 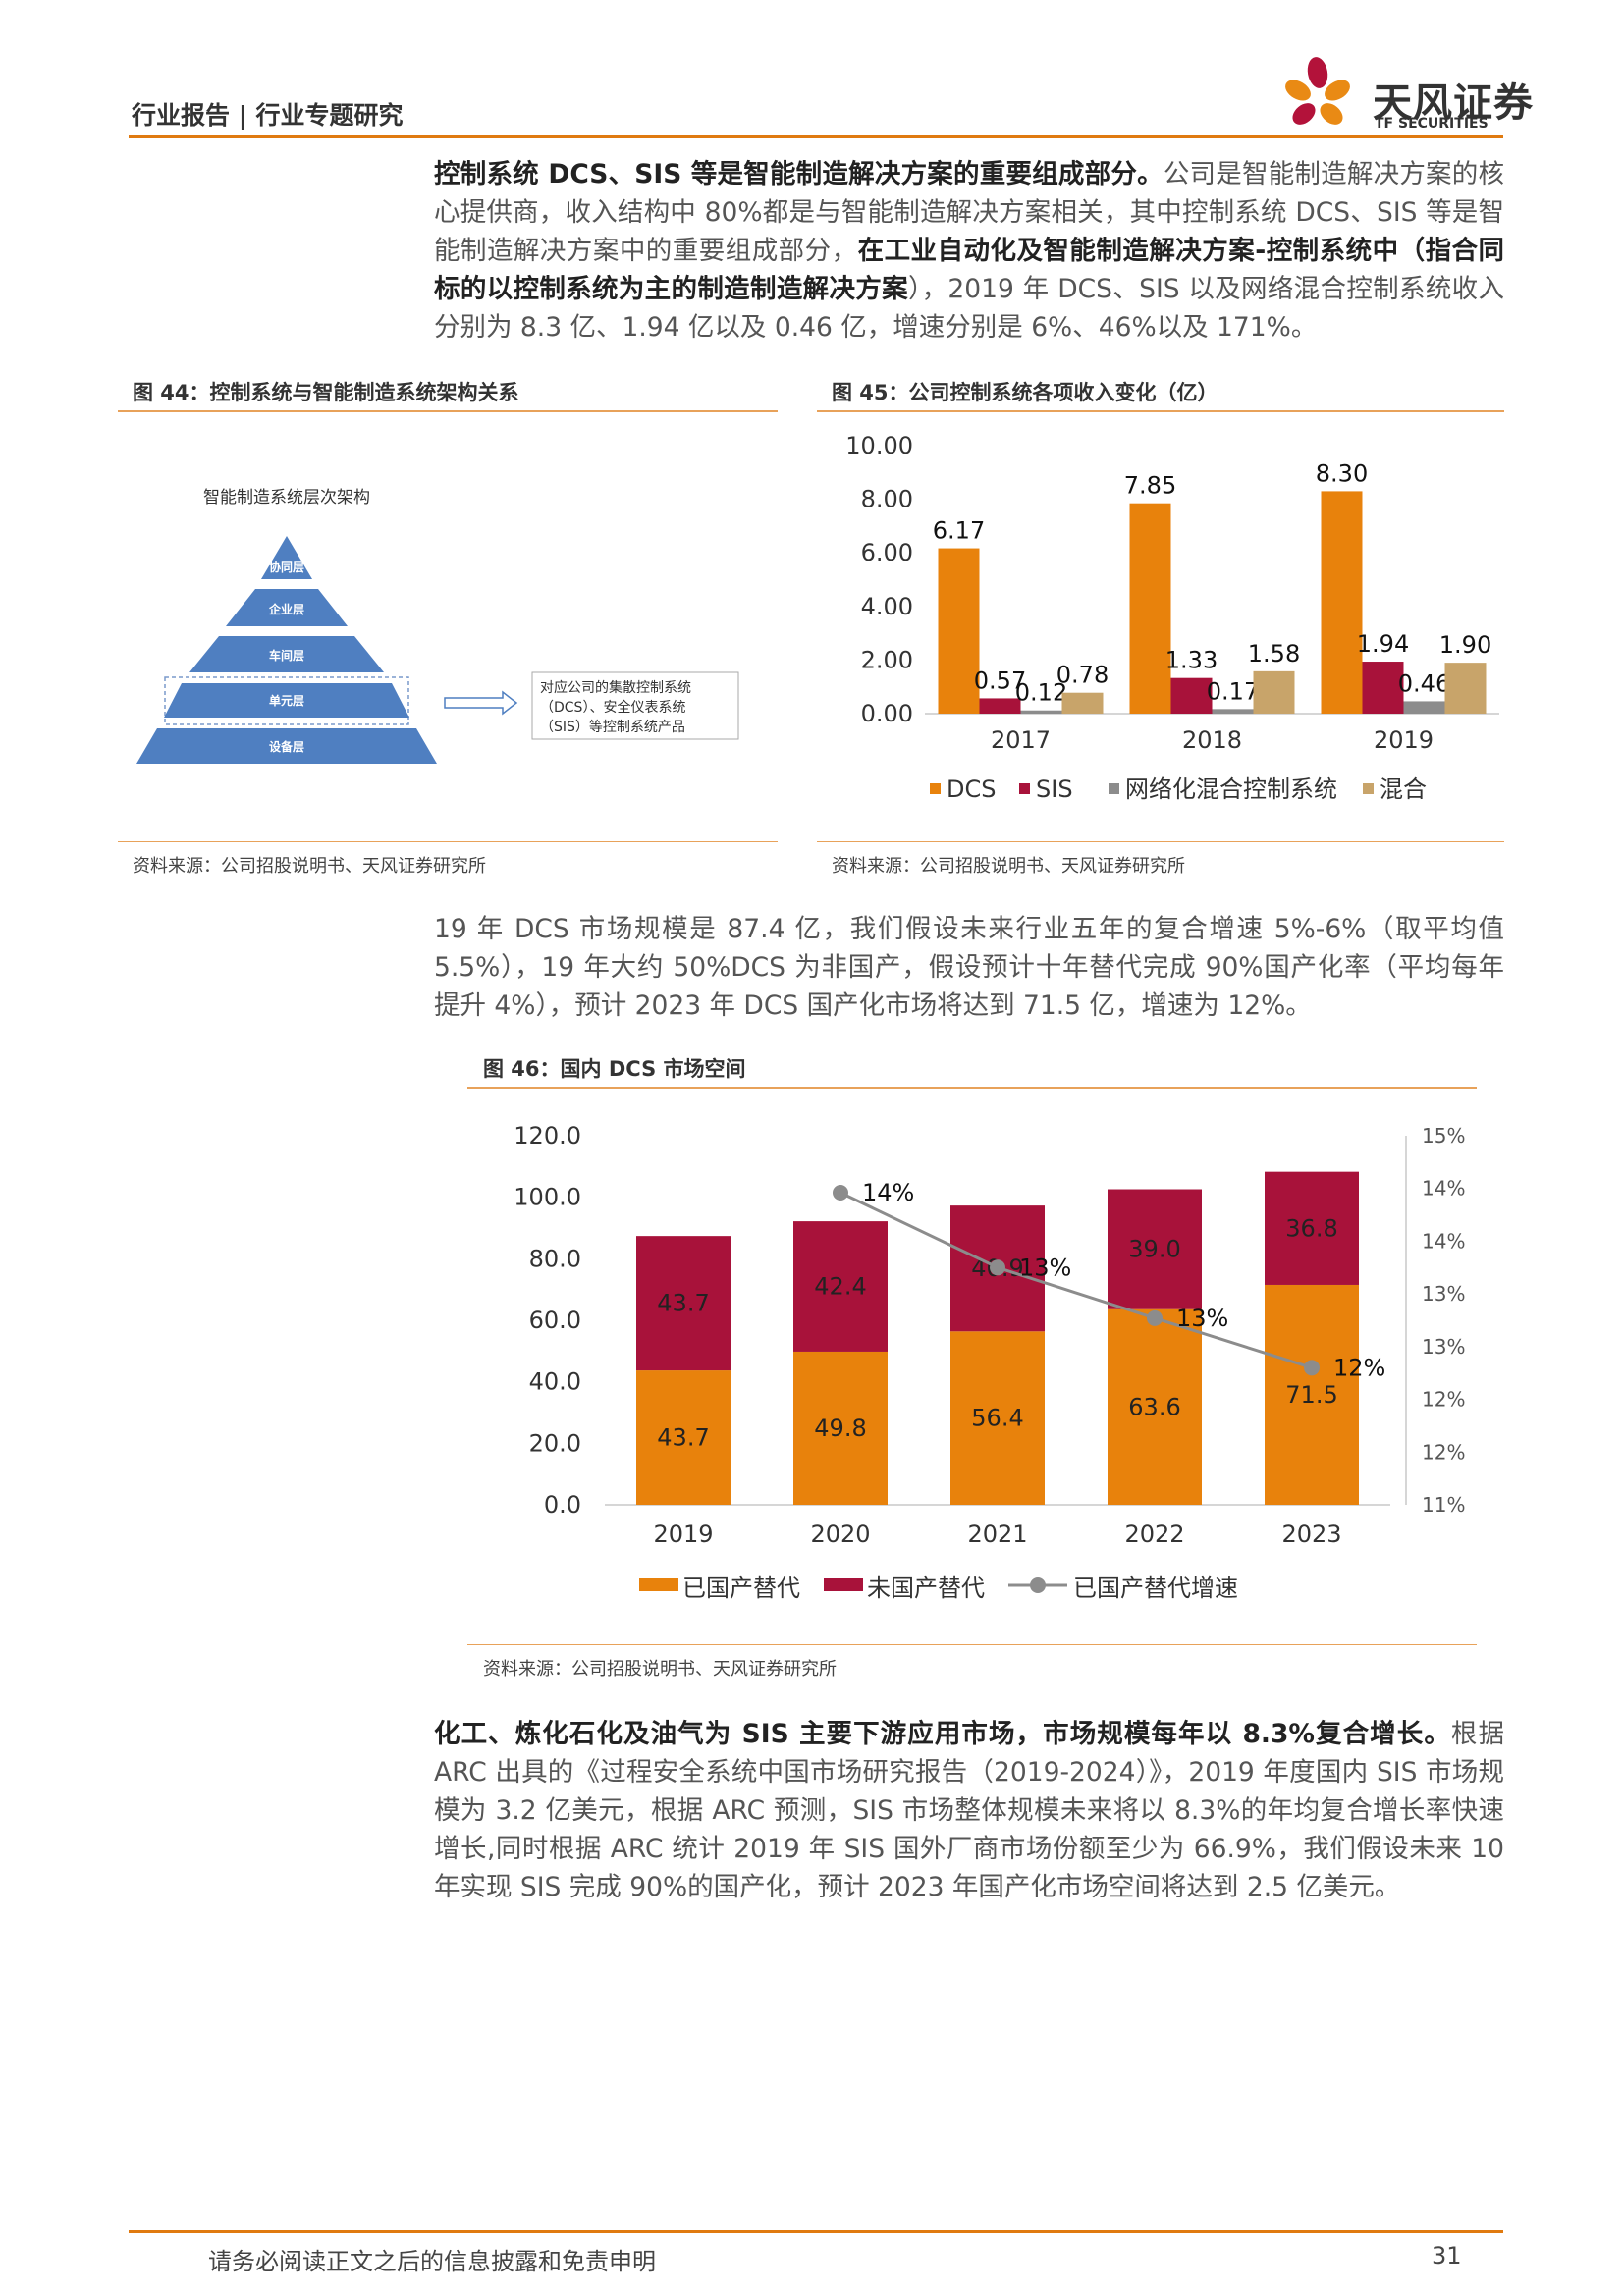 What do you see at coordinates (1076, 1280) in the screenshot?
I see `fig46-growth-line` at bounding box center [1076, 1280].